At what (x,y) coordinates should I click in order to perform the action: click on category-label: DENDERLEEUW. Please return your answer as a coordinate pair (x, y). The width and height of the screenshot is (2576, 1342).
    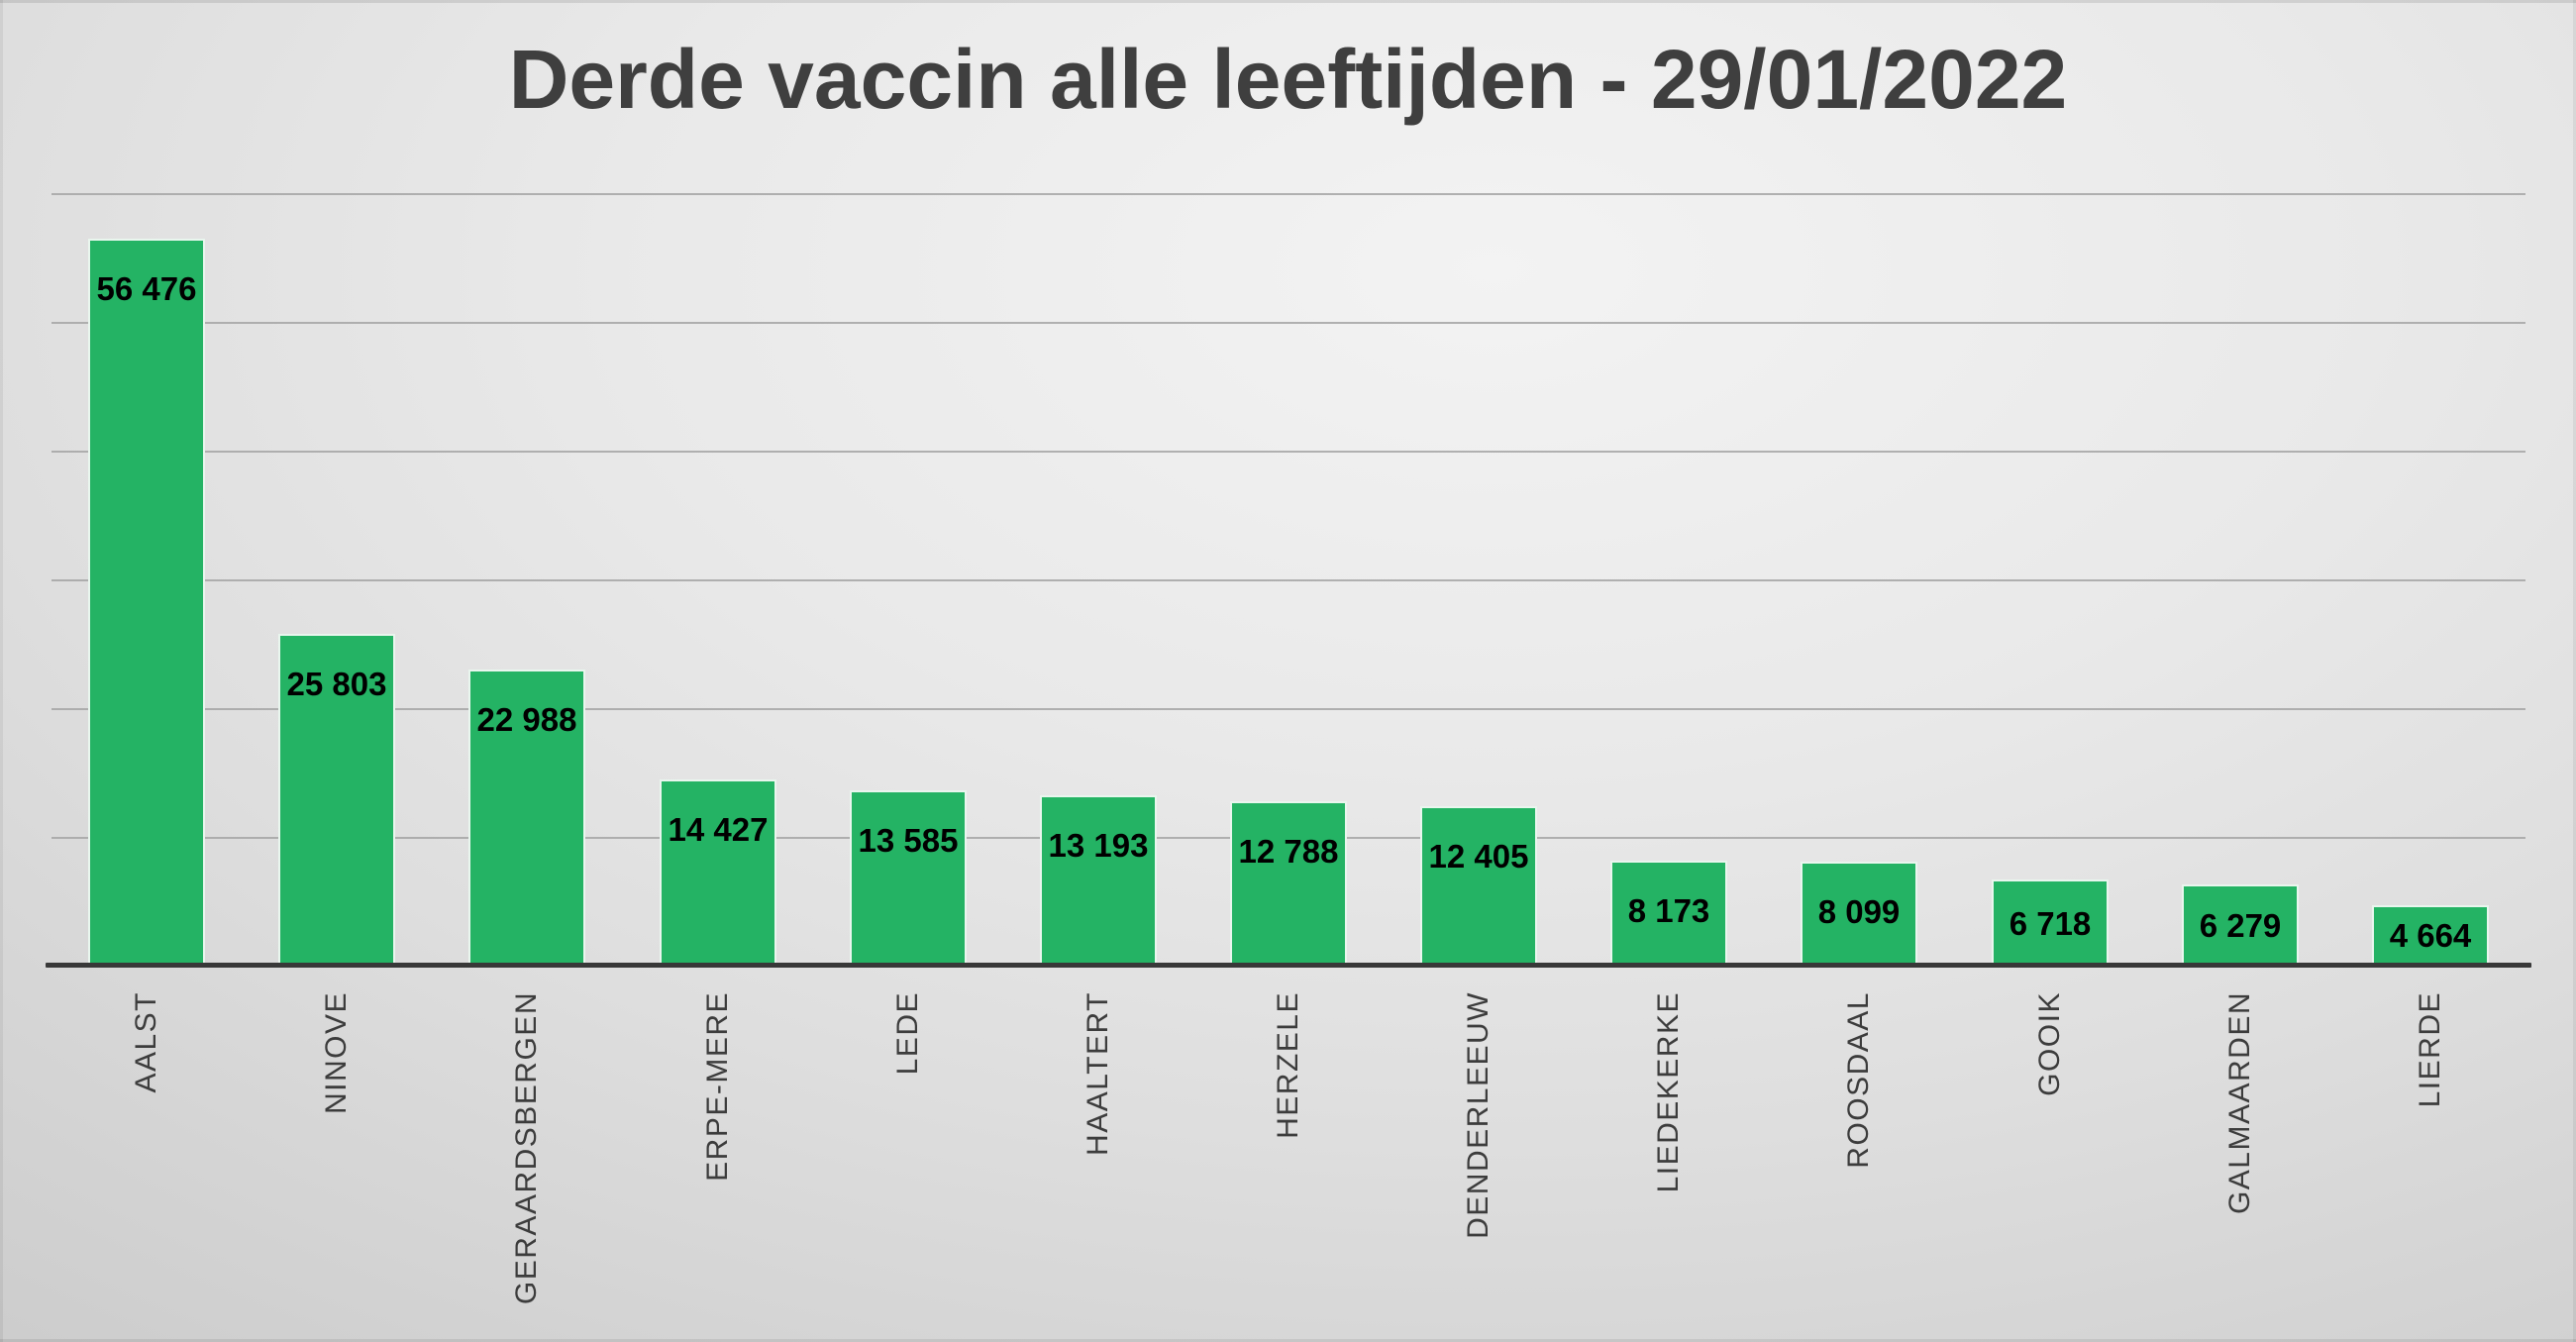
    Looking at the image, I should click on (1478, 1115).